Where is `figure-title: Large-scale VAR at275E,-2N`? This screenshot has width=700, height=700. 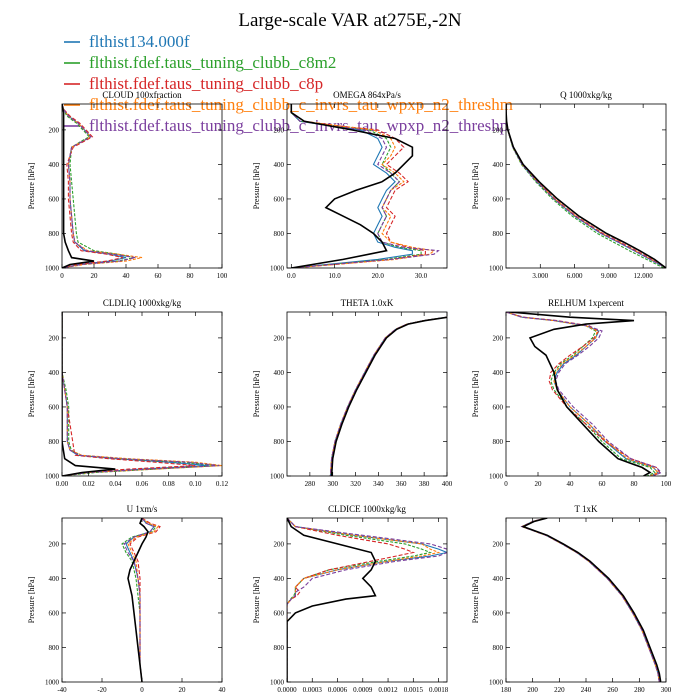
figure-title: Large-scale VAR at275E,-2N is located at coordinates (349, 20).